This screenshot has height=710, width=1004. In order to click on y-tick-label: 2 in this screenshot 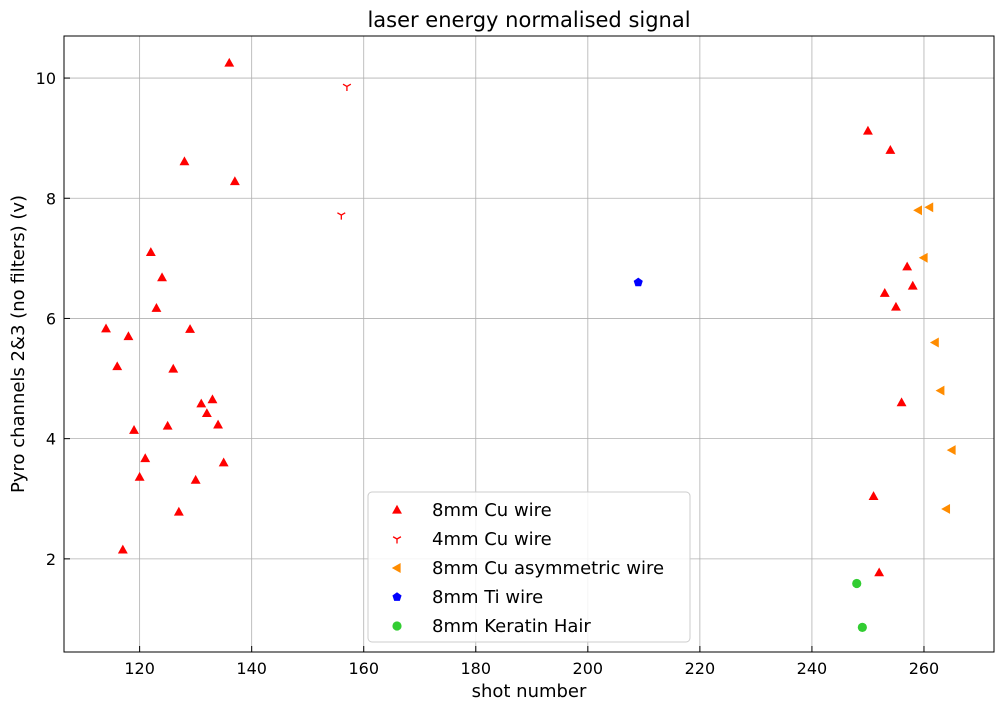, I will do `click(51, 559)`.